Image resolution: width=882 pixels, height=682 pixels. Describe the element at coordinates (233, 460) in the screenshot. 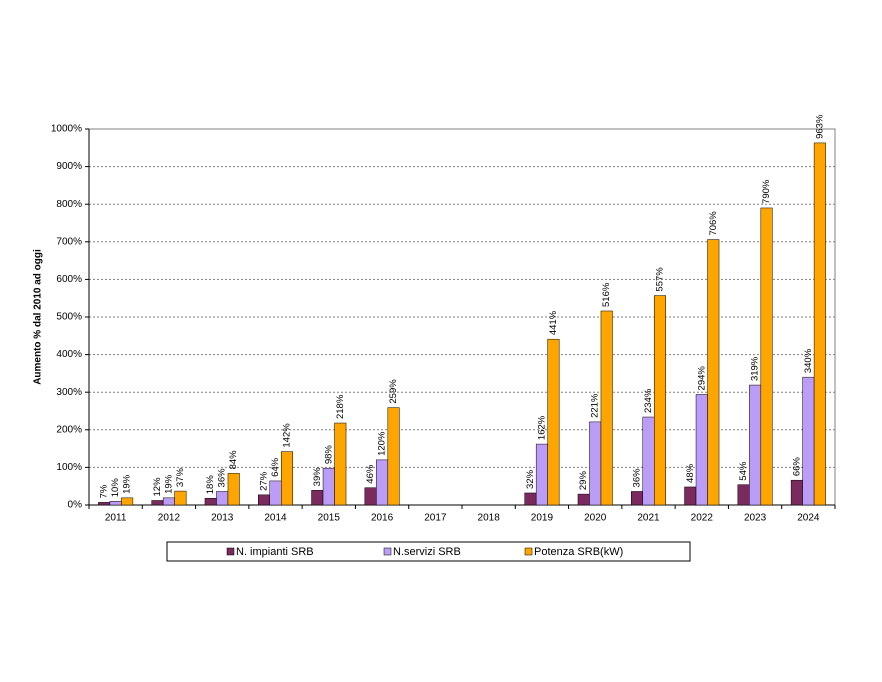

I see `value-label: 84%` at that location.